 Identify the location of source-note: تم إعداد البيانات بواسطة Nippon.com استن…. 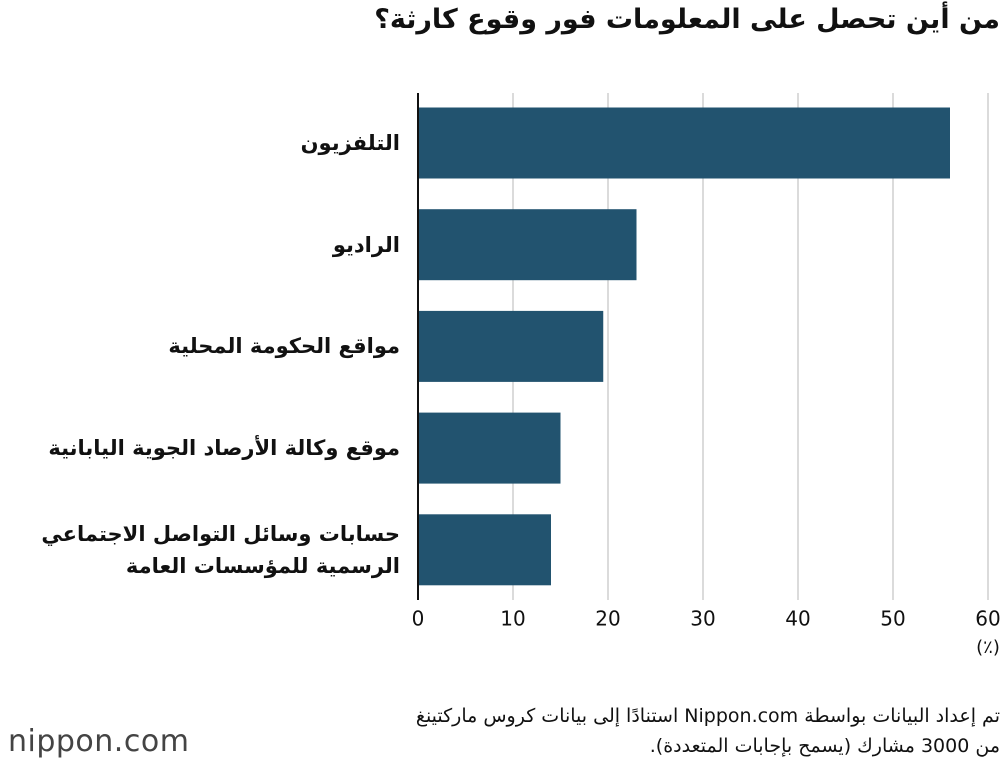
(707, 716).